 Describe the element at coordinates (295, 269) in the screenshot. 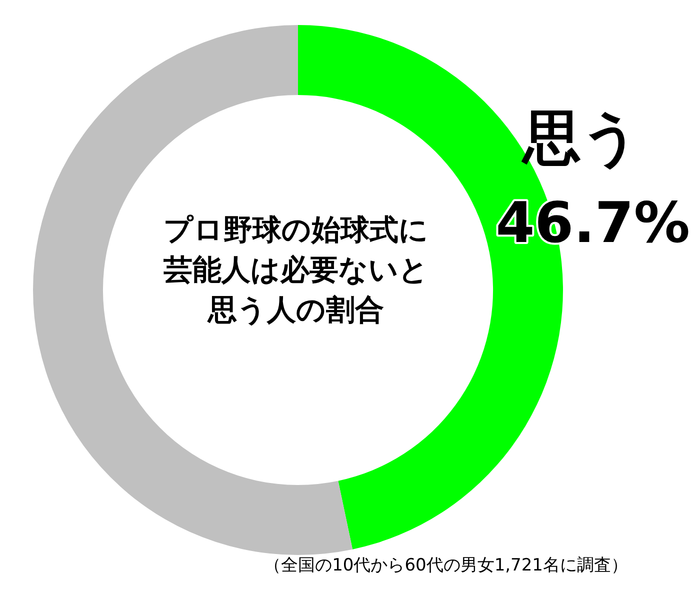

I see `text: プロ野球の始球式に芸能人は必要ないと思う人の割合` at that location.